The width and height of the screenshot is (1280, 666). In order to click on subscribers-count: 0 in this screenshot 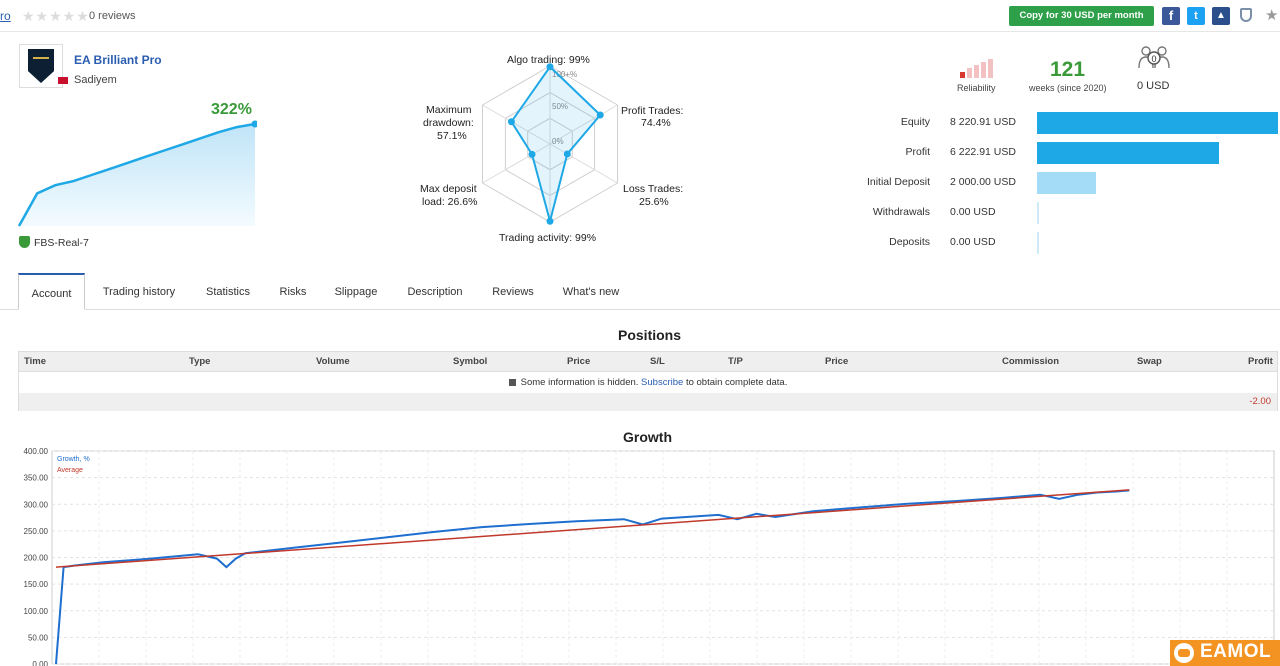, I will do `click(1153, 59)`.